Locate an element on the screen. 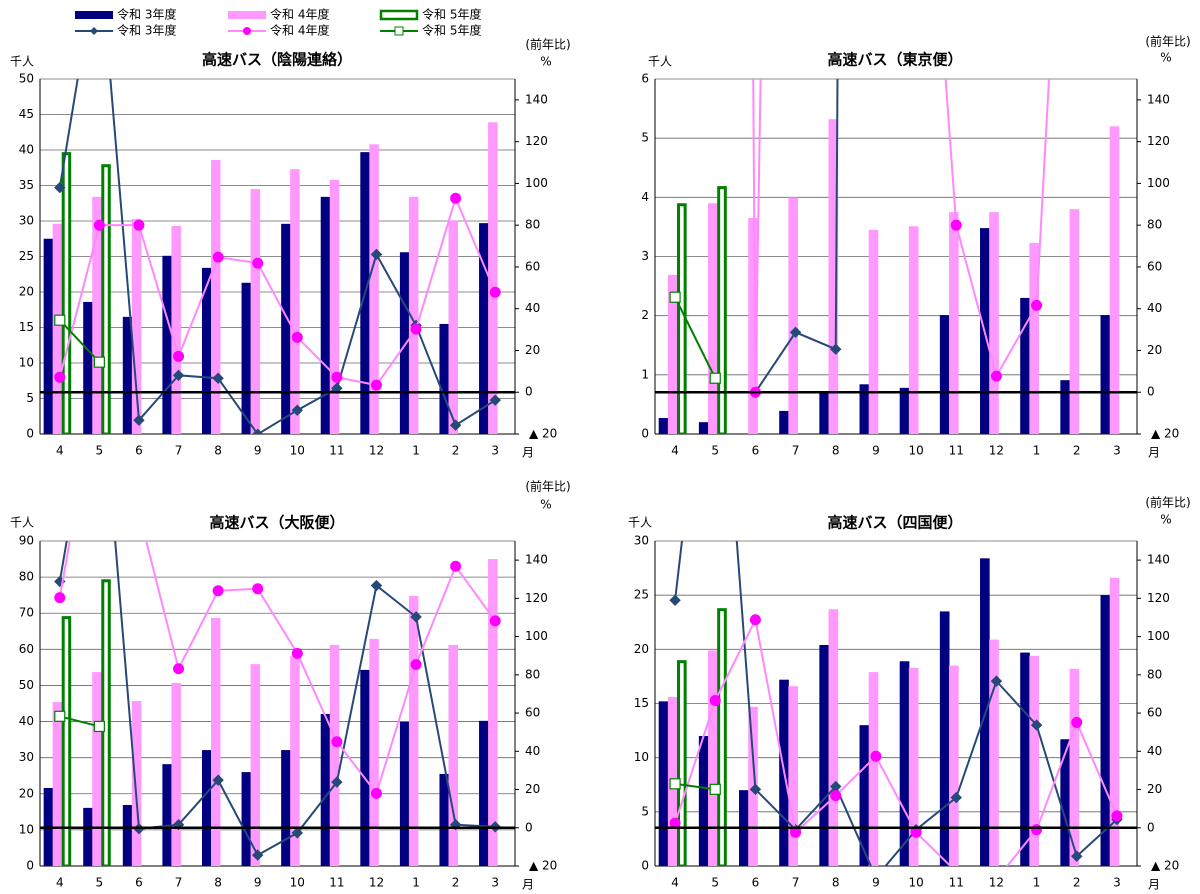  x-tick-label: 5 is located at coordinates (100, 883).